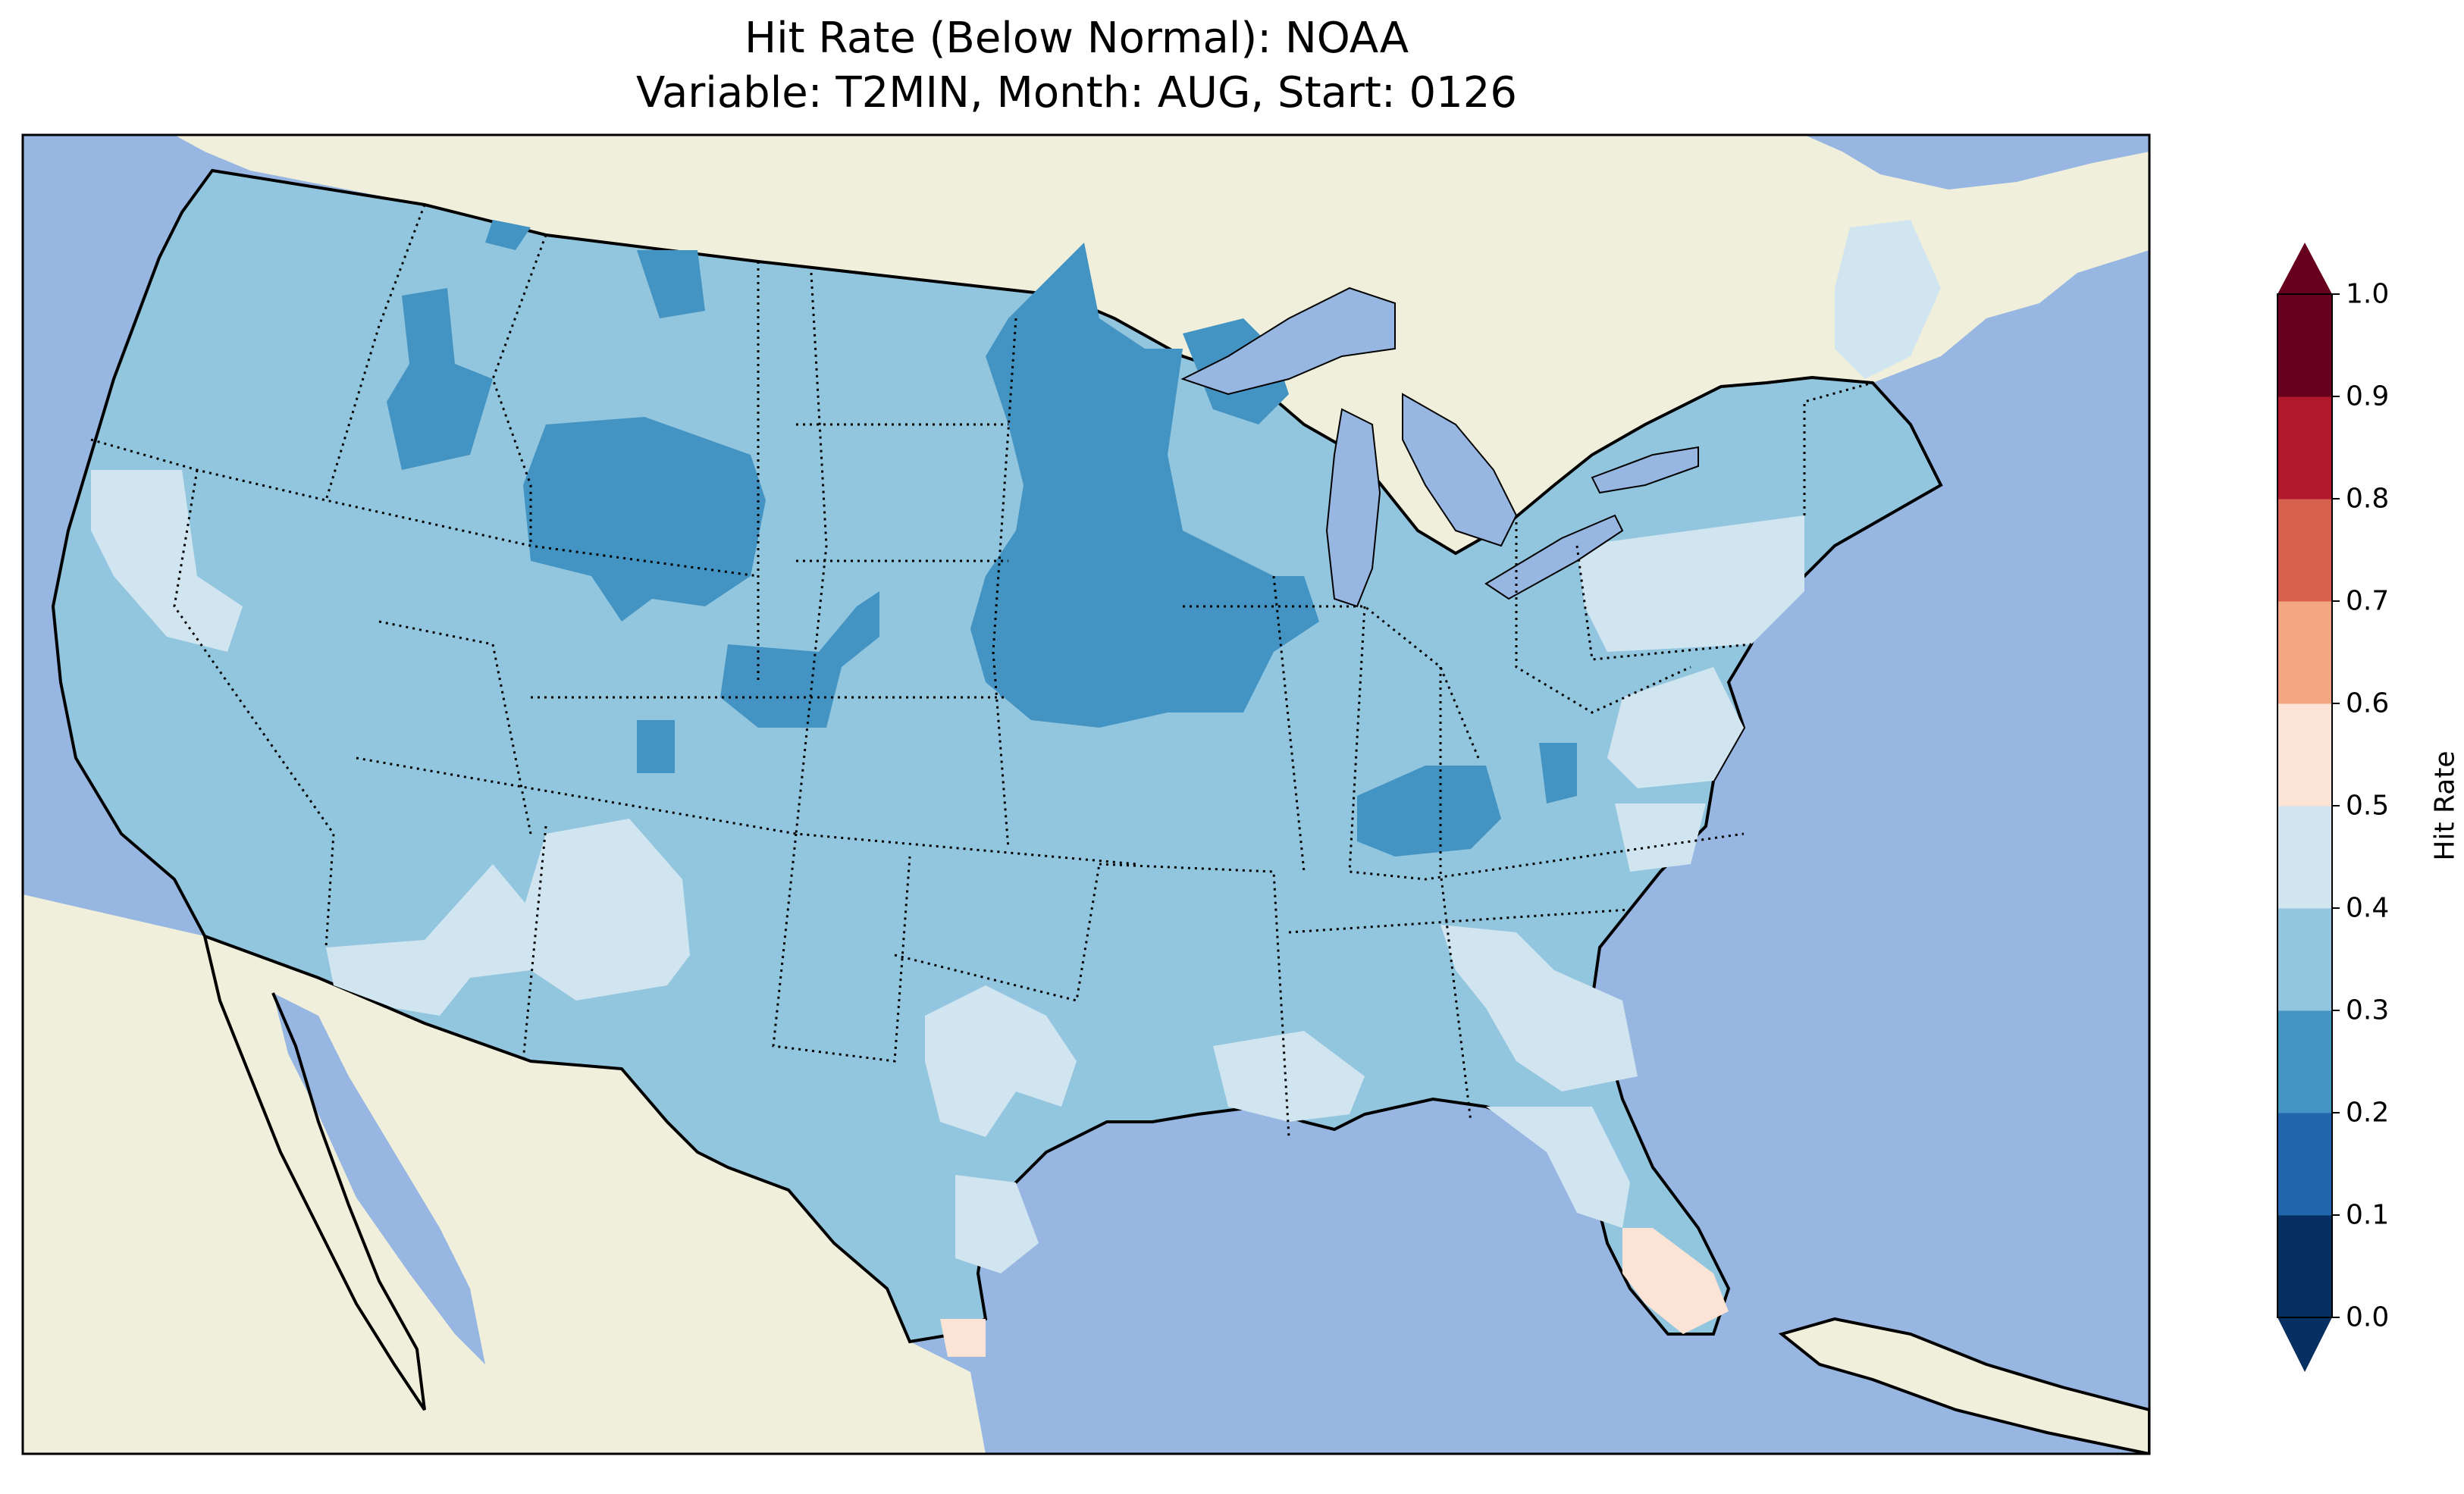 Image resolution: width=2464 pixels, height=1494 pixels. I want to click on colorbar-tick-label: 1.0, so click(2367, 294).